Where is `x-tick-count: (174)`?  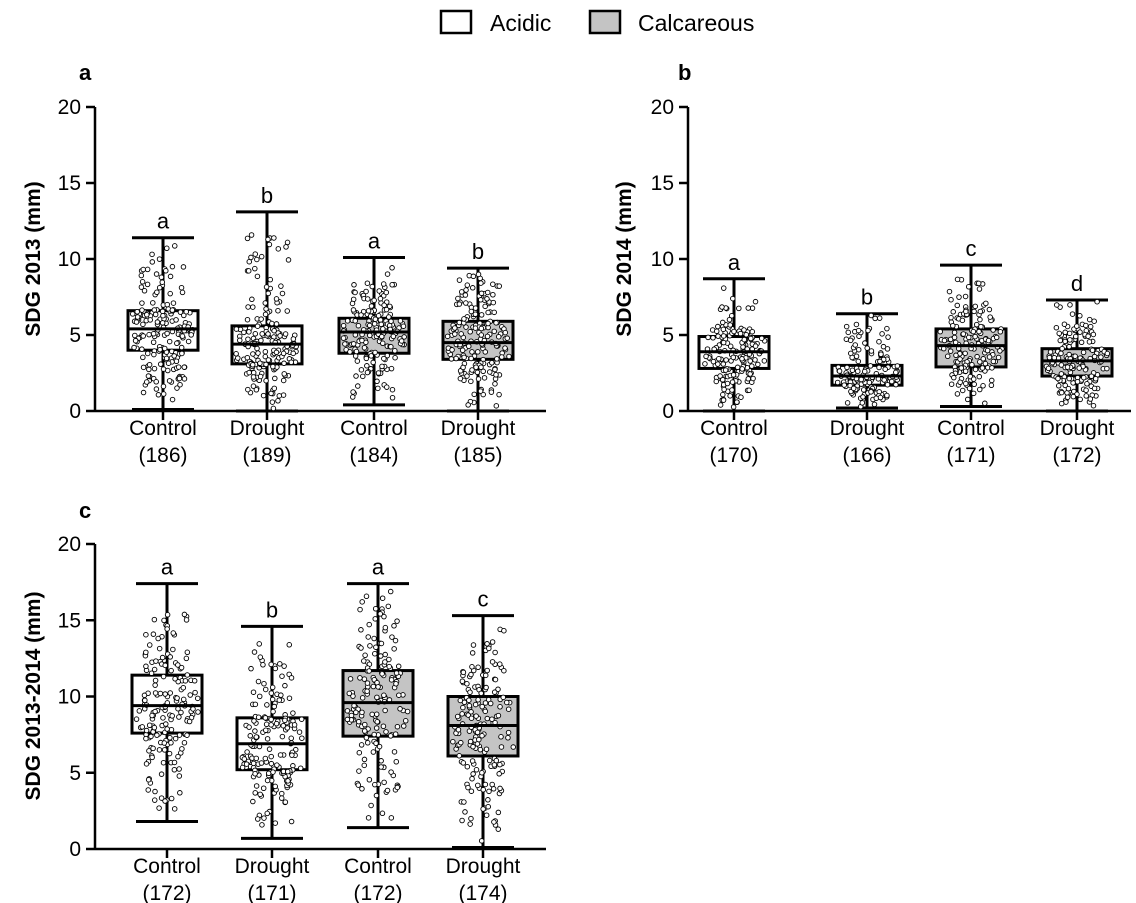
x-tick-count: (174) is located at coordinates (482, 892).